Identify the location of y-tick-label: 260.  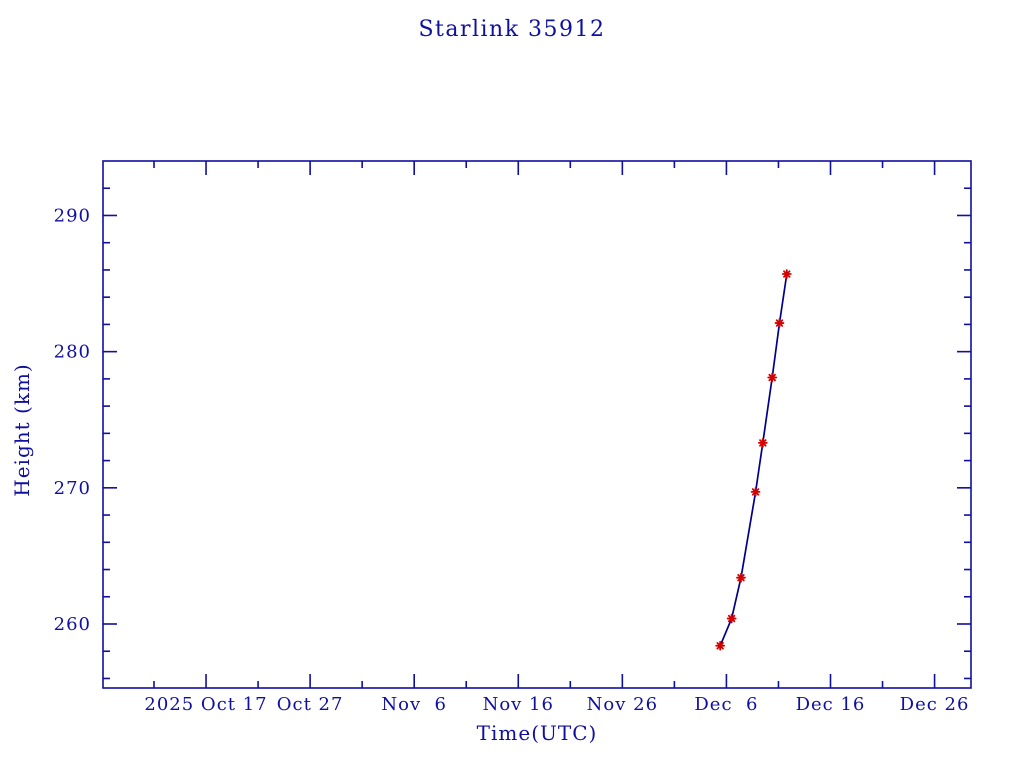
(72, 624).